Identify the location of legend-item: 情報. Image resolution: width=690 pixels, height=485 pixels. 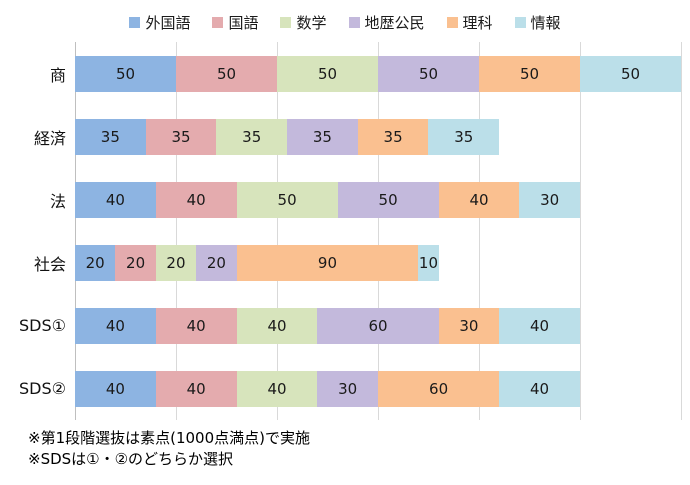
(537, 22).